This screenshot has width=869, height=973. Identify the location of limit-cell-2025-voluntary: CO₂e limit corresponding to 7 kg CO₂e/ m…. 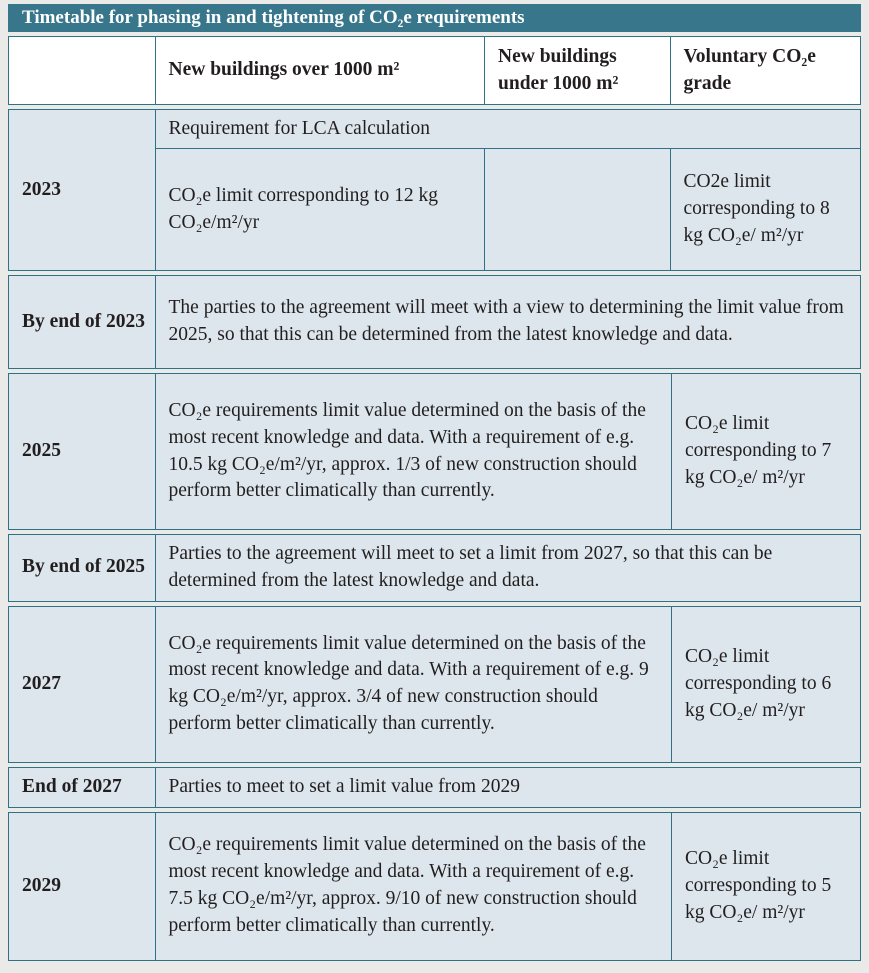
(766, 451).